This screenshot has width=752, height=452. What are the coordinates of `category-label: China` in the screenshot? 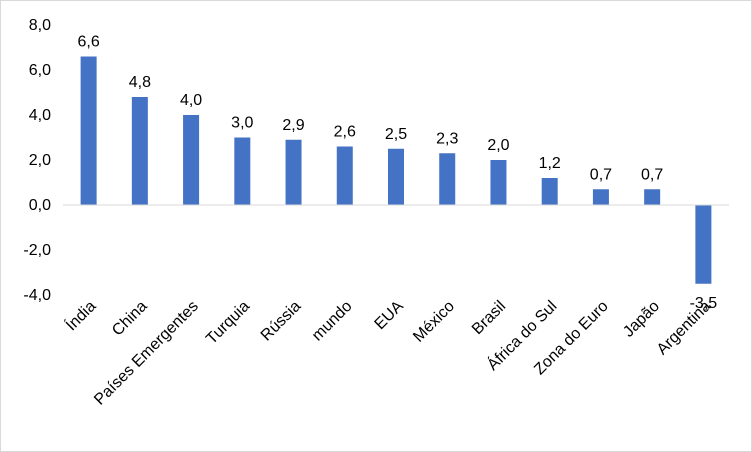 It's located at (130, 319).